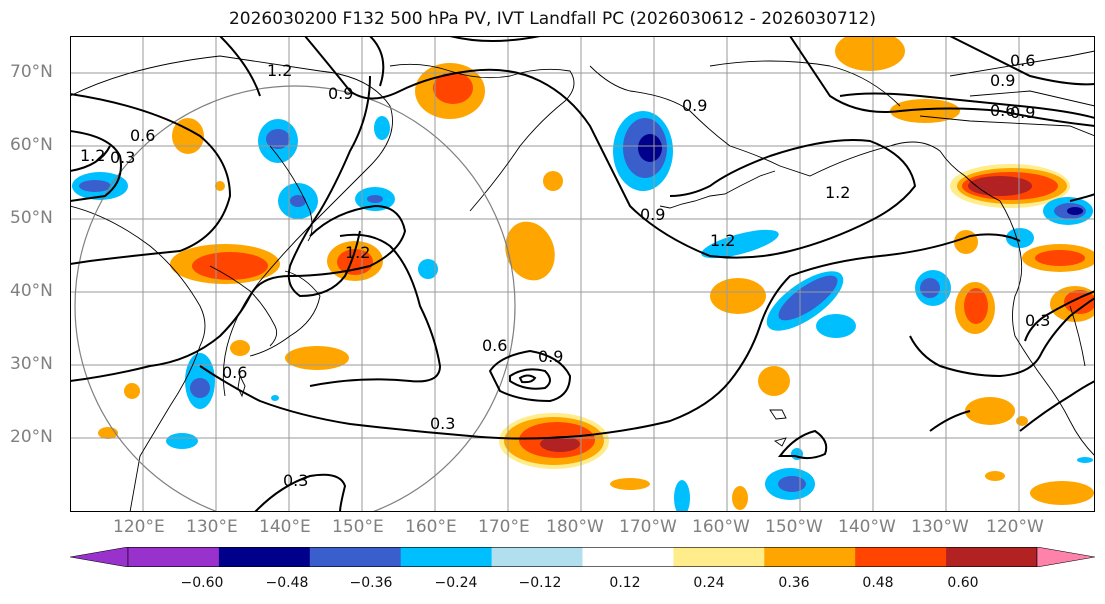 This screenshot has height=604, width=1105. I want to click on colorbar-tick: −0.36, so click(371, 583).